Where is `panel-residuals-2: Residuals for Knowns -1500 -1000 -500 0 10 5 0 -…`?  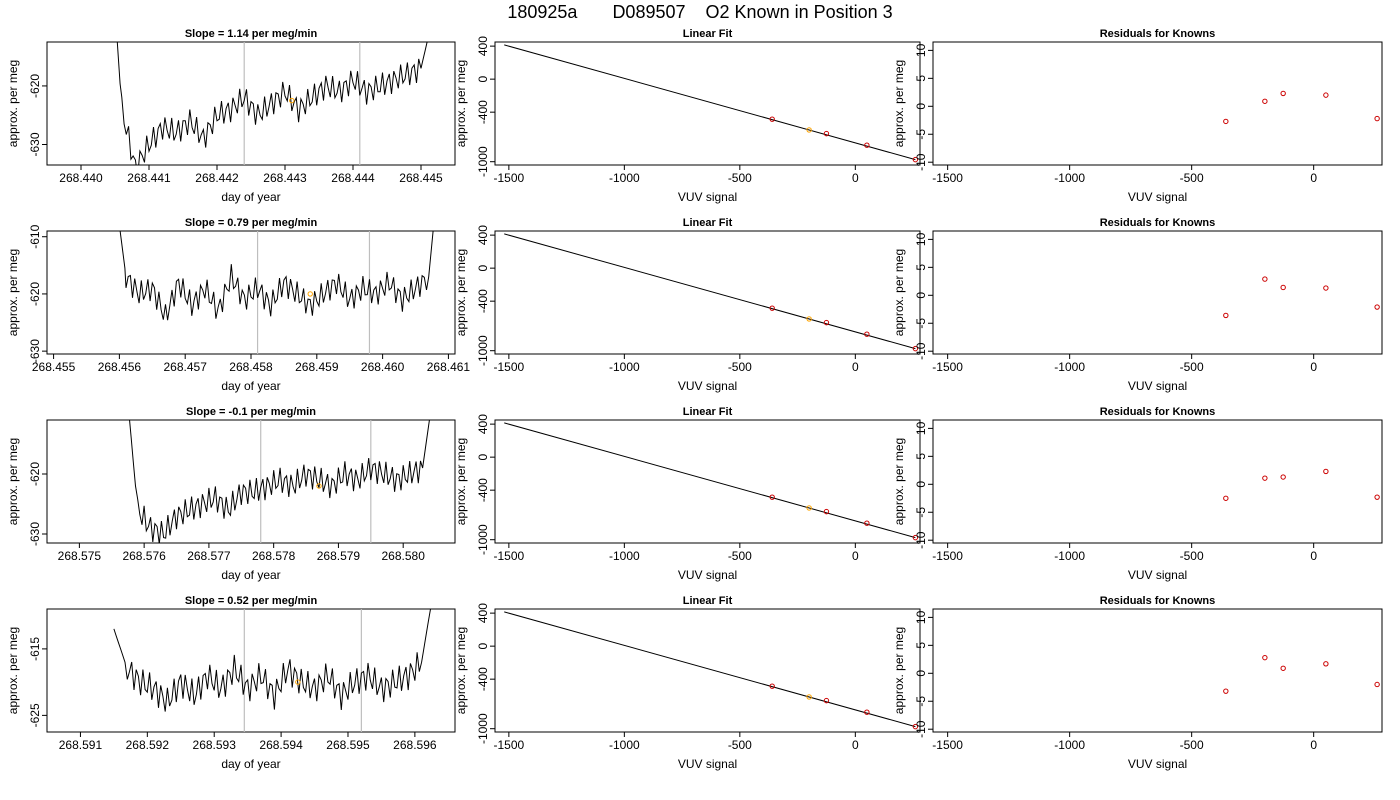
panel-residuals-2: Residuals for Knowns -1500 -1000 -500 0 10 5 0 -… is located at coordinates (1137, 305).